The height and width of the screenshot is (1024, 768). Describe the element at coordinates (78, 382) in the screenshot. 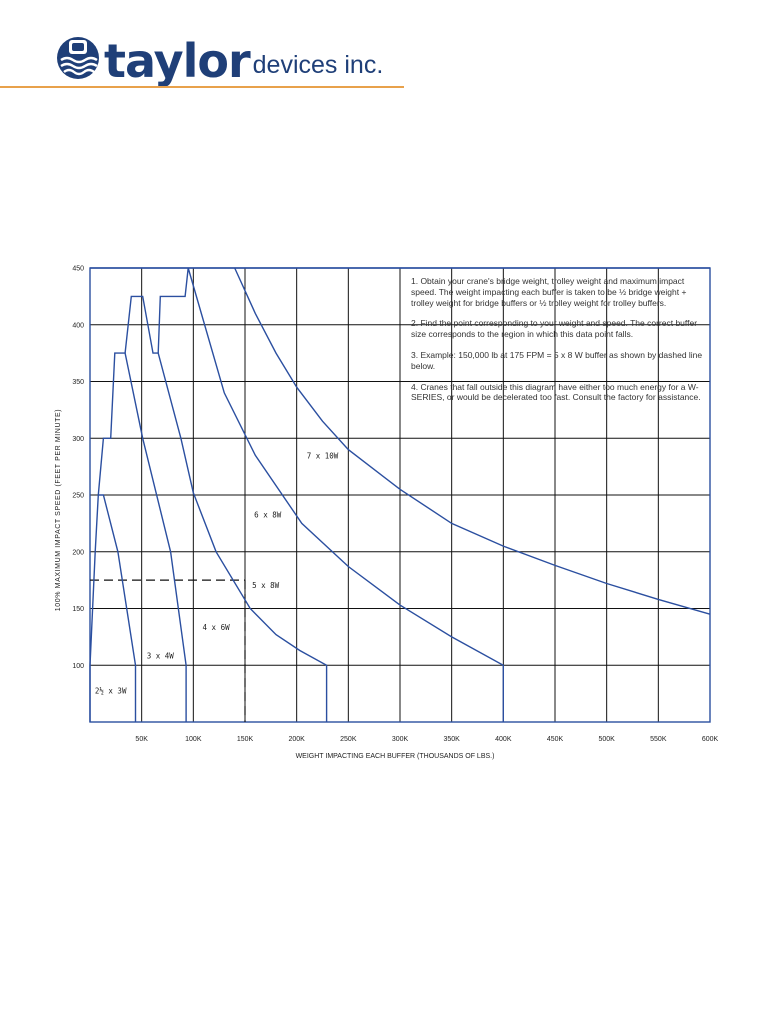

I see `y-tick-label: 350` at that location.